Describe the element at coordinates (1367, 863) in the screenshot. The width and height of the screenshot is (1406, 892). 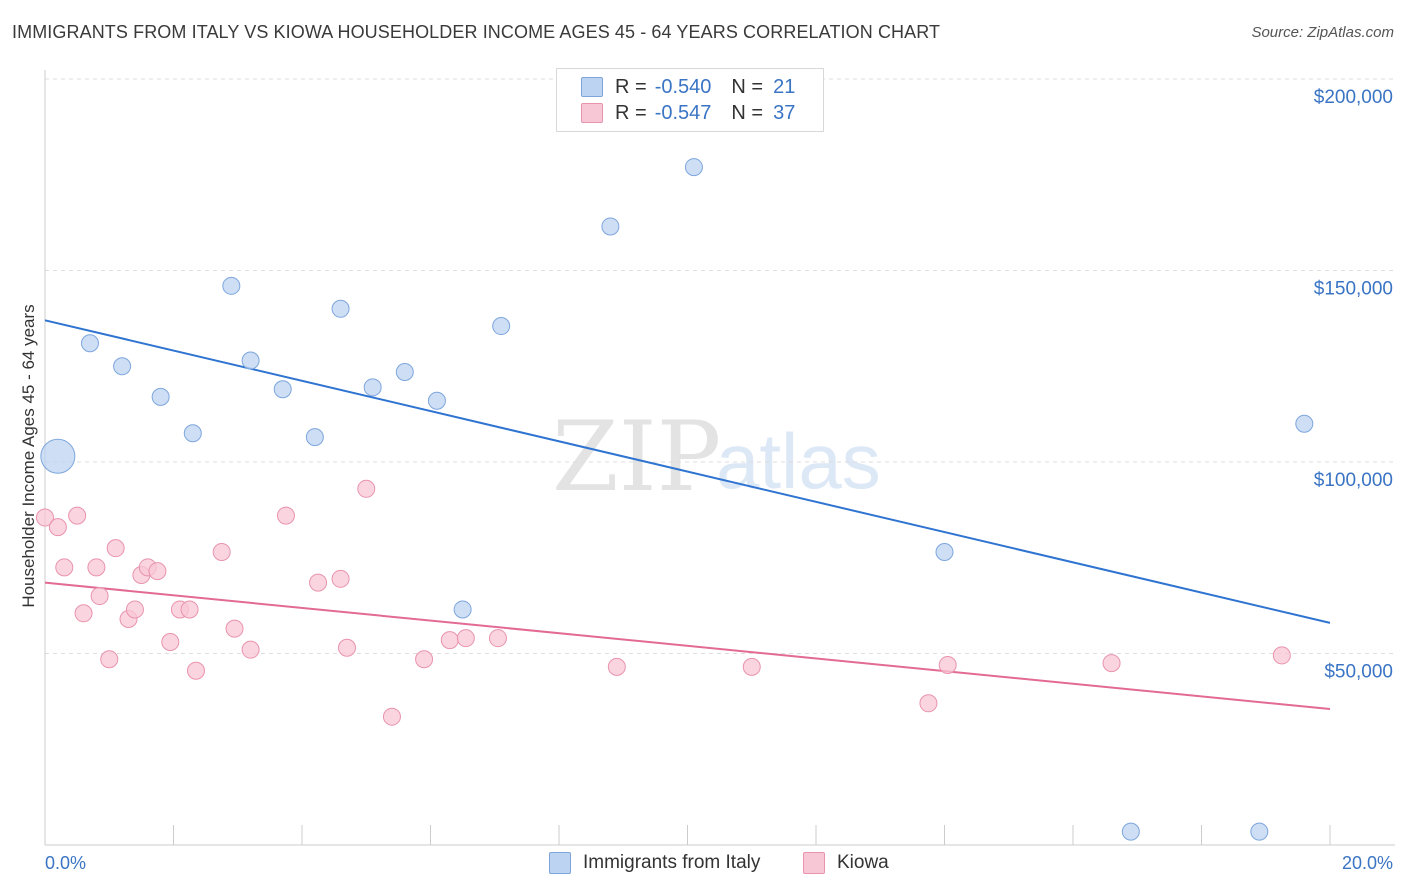
I see `x-tick-label: 20.0%` at that location.